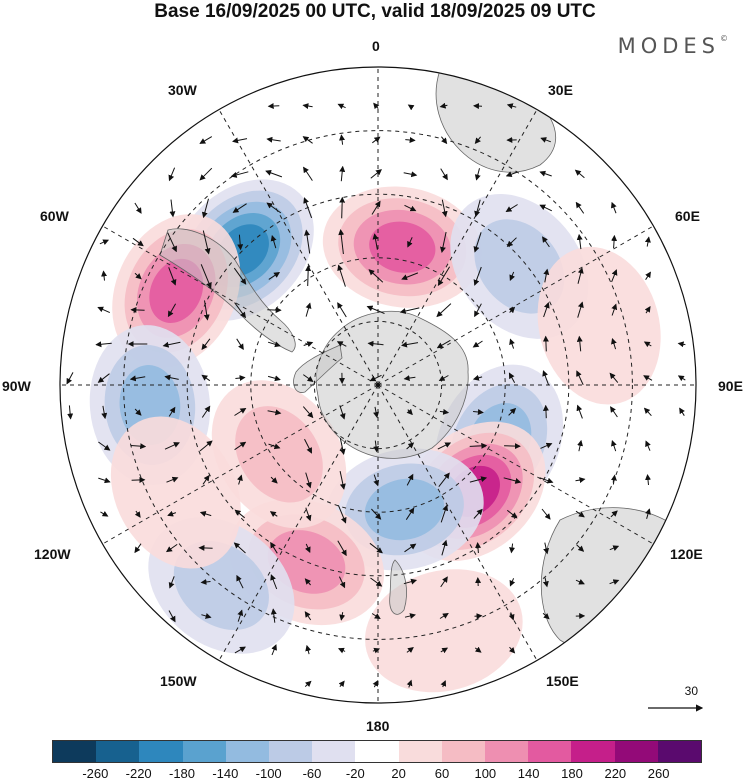 Image resolution: width=750 pixels, height=783 pixels. What do you see at coordinates (52, 554) in the screenshot?
I see `label-120w: 120W` at bounding box center [52, 554].